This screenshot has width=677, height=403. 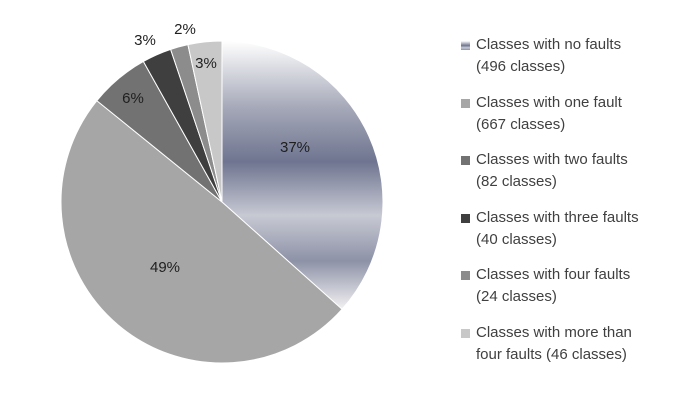 What do you see at coordinates (133, 98) in the screenshot?
I see `slice-value-label-3: 6%` at bounding box center [133, 98].